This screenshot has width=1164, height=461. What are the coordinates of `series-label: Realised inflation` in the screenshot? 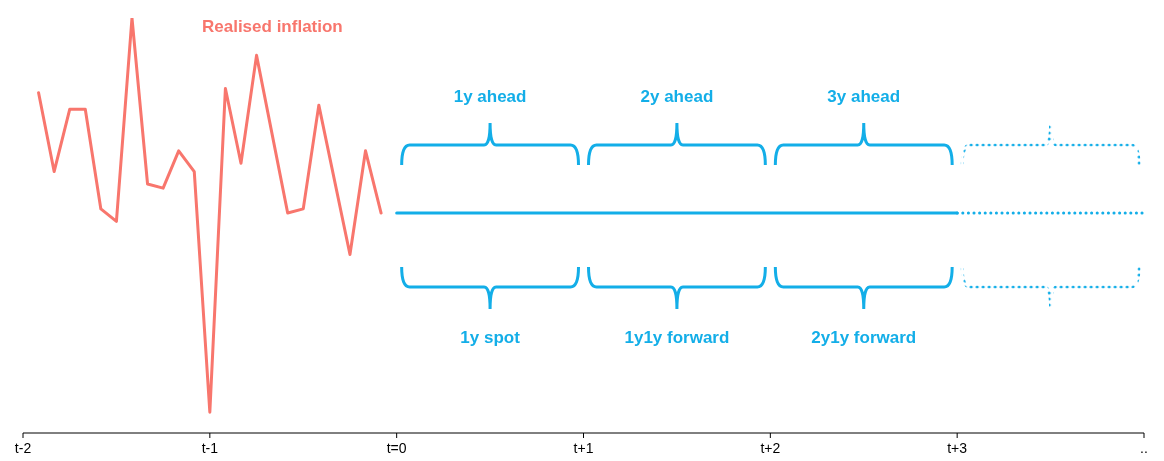 It's located at (272, 26).